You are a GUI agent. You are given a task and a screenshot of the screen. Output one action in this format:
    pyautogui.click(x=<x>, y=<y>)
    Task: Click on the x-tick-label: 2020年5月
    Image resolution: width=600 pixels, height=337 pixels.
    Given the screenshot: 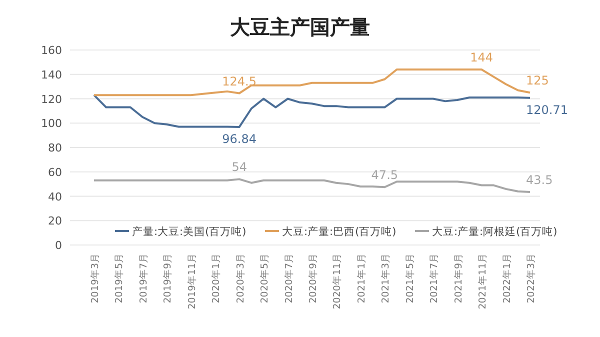 What is the action you would take?
    pyautogui.click(x=264, y=278)
    